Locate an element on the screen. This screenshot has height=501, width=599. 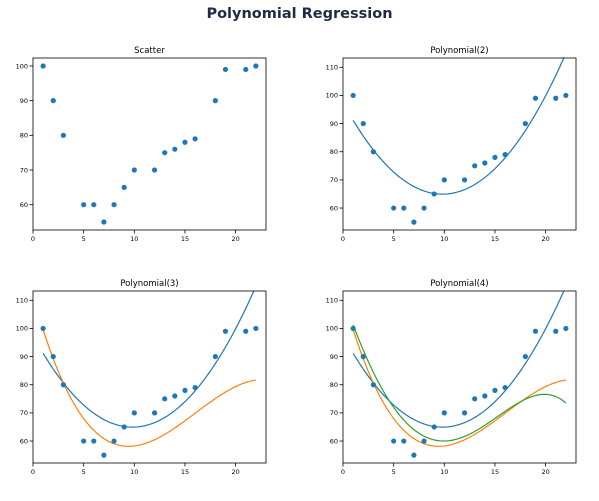
chart-title: Scatter is located at coordinates (149, 51).